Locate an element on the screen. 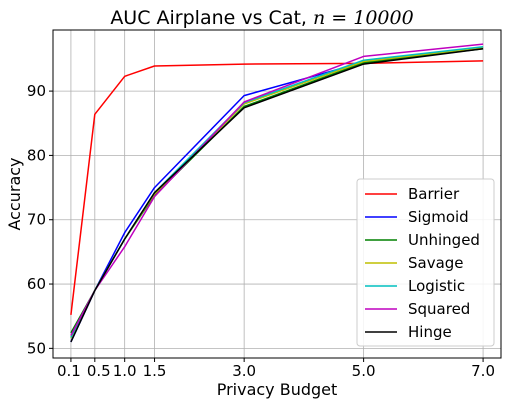 This screenshot has width=507, height=404. x-axis-label: Privacy Budget is located at coordinates (277, 389).